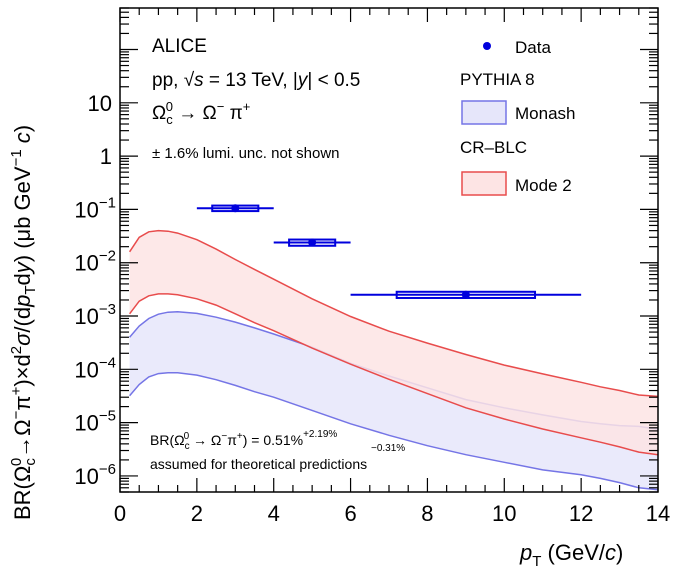 The height and width of the screenshot is (574, 678). Describe the element at coordinates (100, 103) in the screenshot. I see `y-tick-label: 10` at that location.